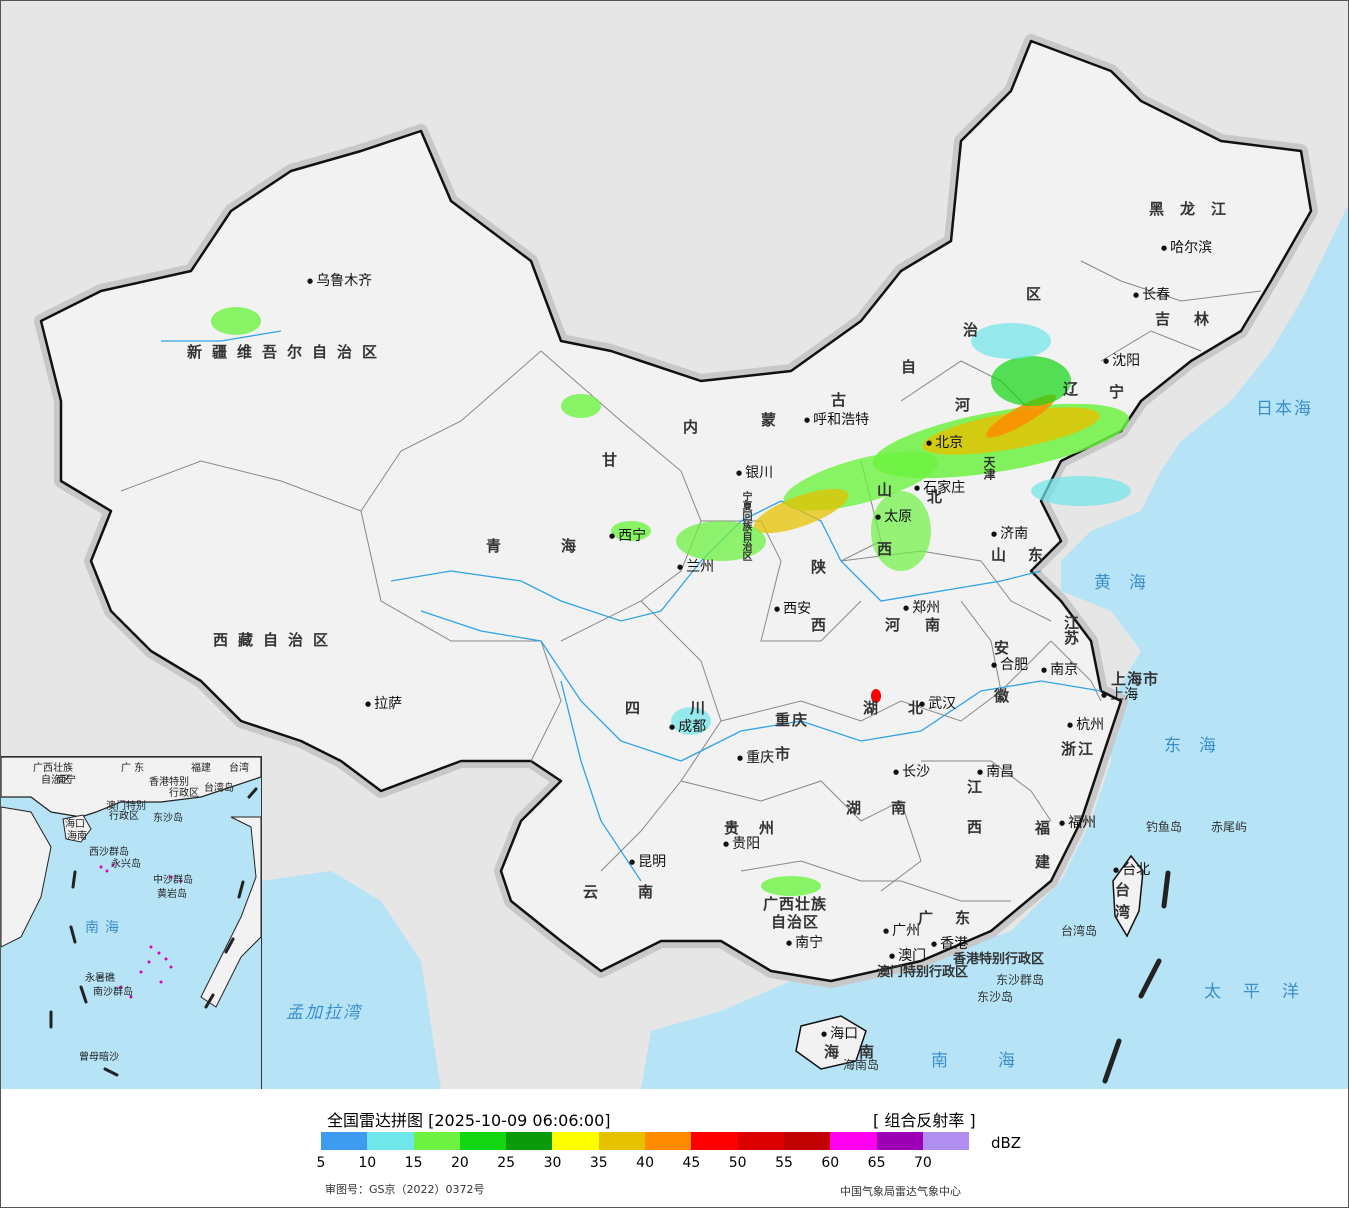  I want to click on province-hainan: 海南, so click(859, 1052).